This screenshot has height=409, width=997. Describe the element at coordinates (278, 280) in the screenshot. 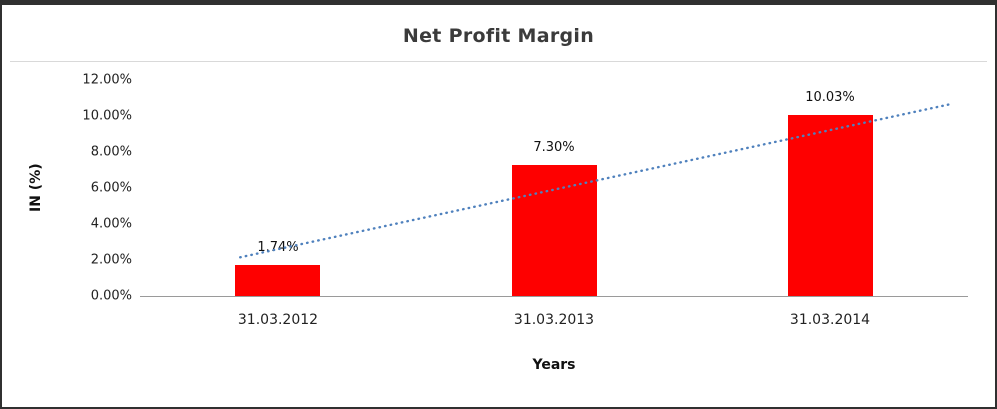

I see `bar-31.03.2012` at that location.